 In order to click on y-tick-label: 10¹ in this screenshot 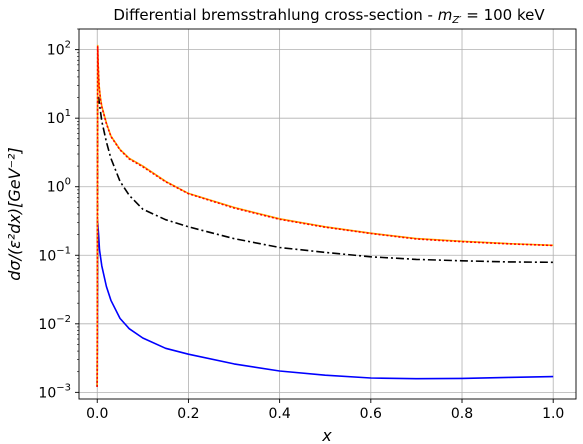, I will do `click(59, 117)`.